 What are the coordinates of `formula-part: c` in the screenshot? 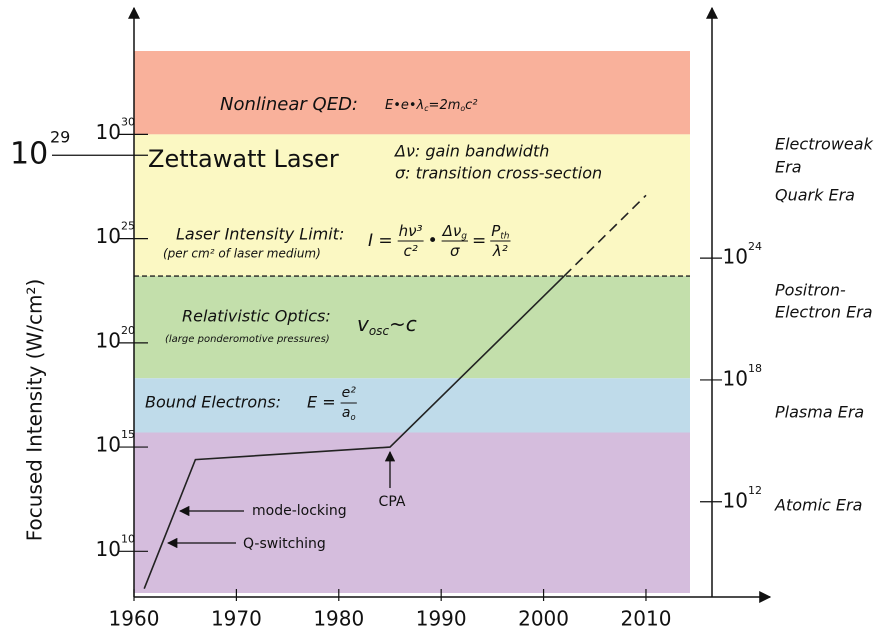 It's located at (426, 108).